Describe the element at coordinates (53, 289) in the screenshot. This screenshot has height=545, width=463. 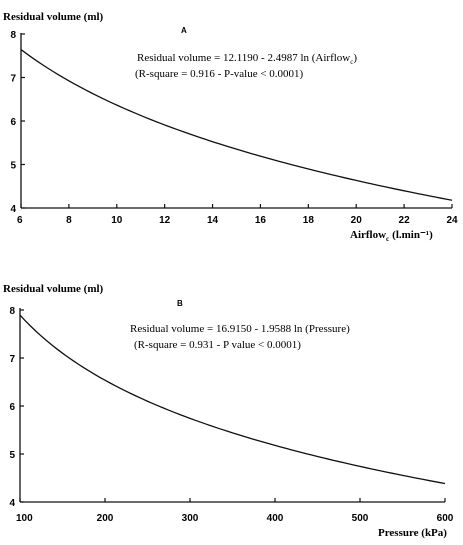
I see `panel-b-y-axis-title: Residual volume (ml)` at that location.